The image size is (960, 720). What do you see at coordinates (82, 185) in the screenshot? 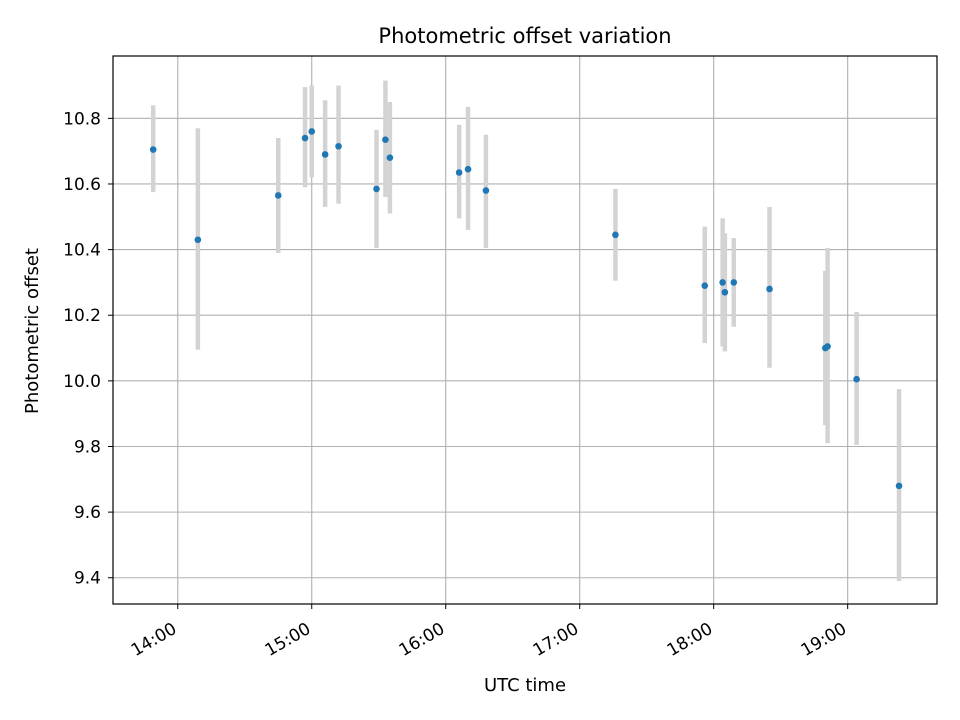
I see `y-tick-label: 10.6` at bounding box center [82, 185].